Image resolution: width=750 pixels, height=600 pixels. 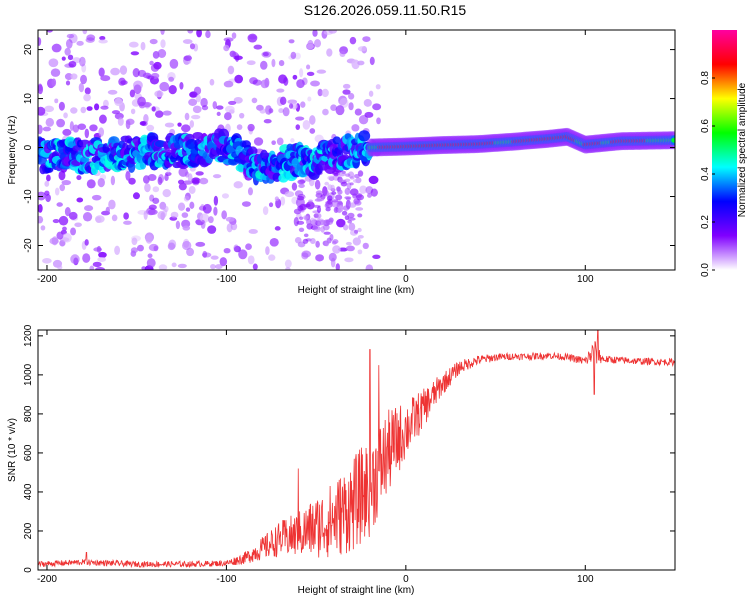 I want to click on x-tick-label: -200, so click(x=47, y=279).